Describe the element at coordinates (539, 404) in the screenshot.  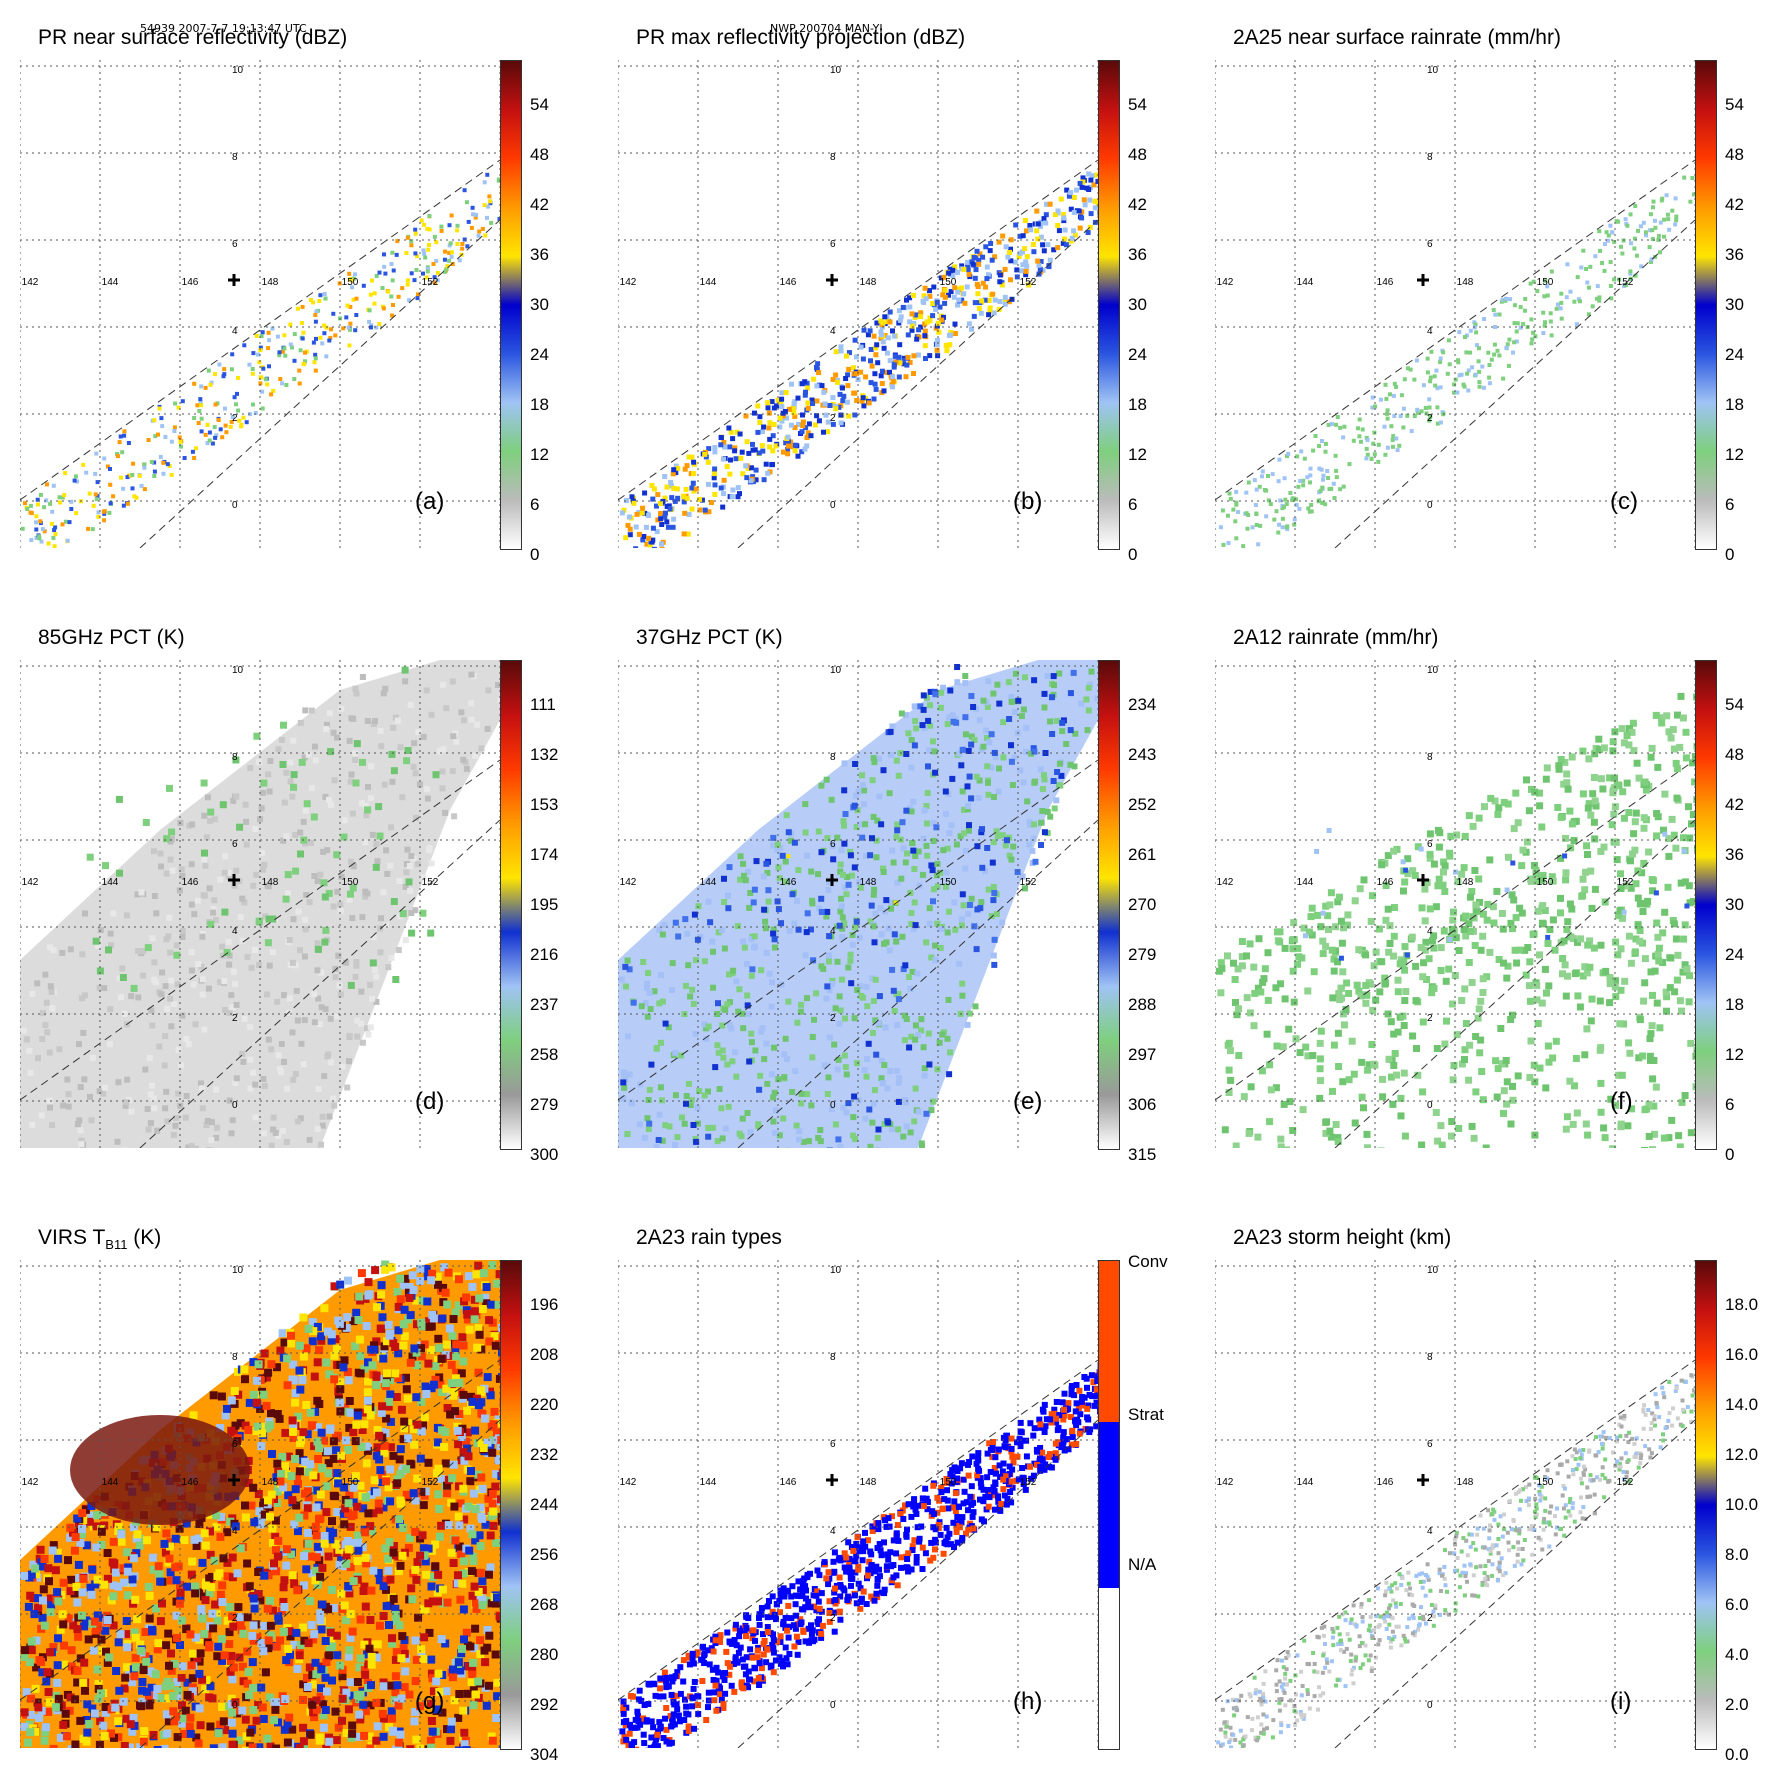
I see `colorbar-tick-label: 18` at that location.